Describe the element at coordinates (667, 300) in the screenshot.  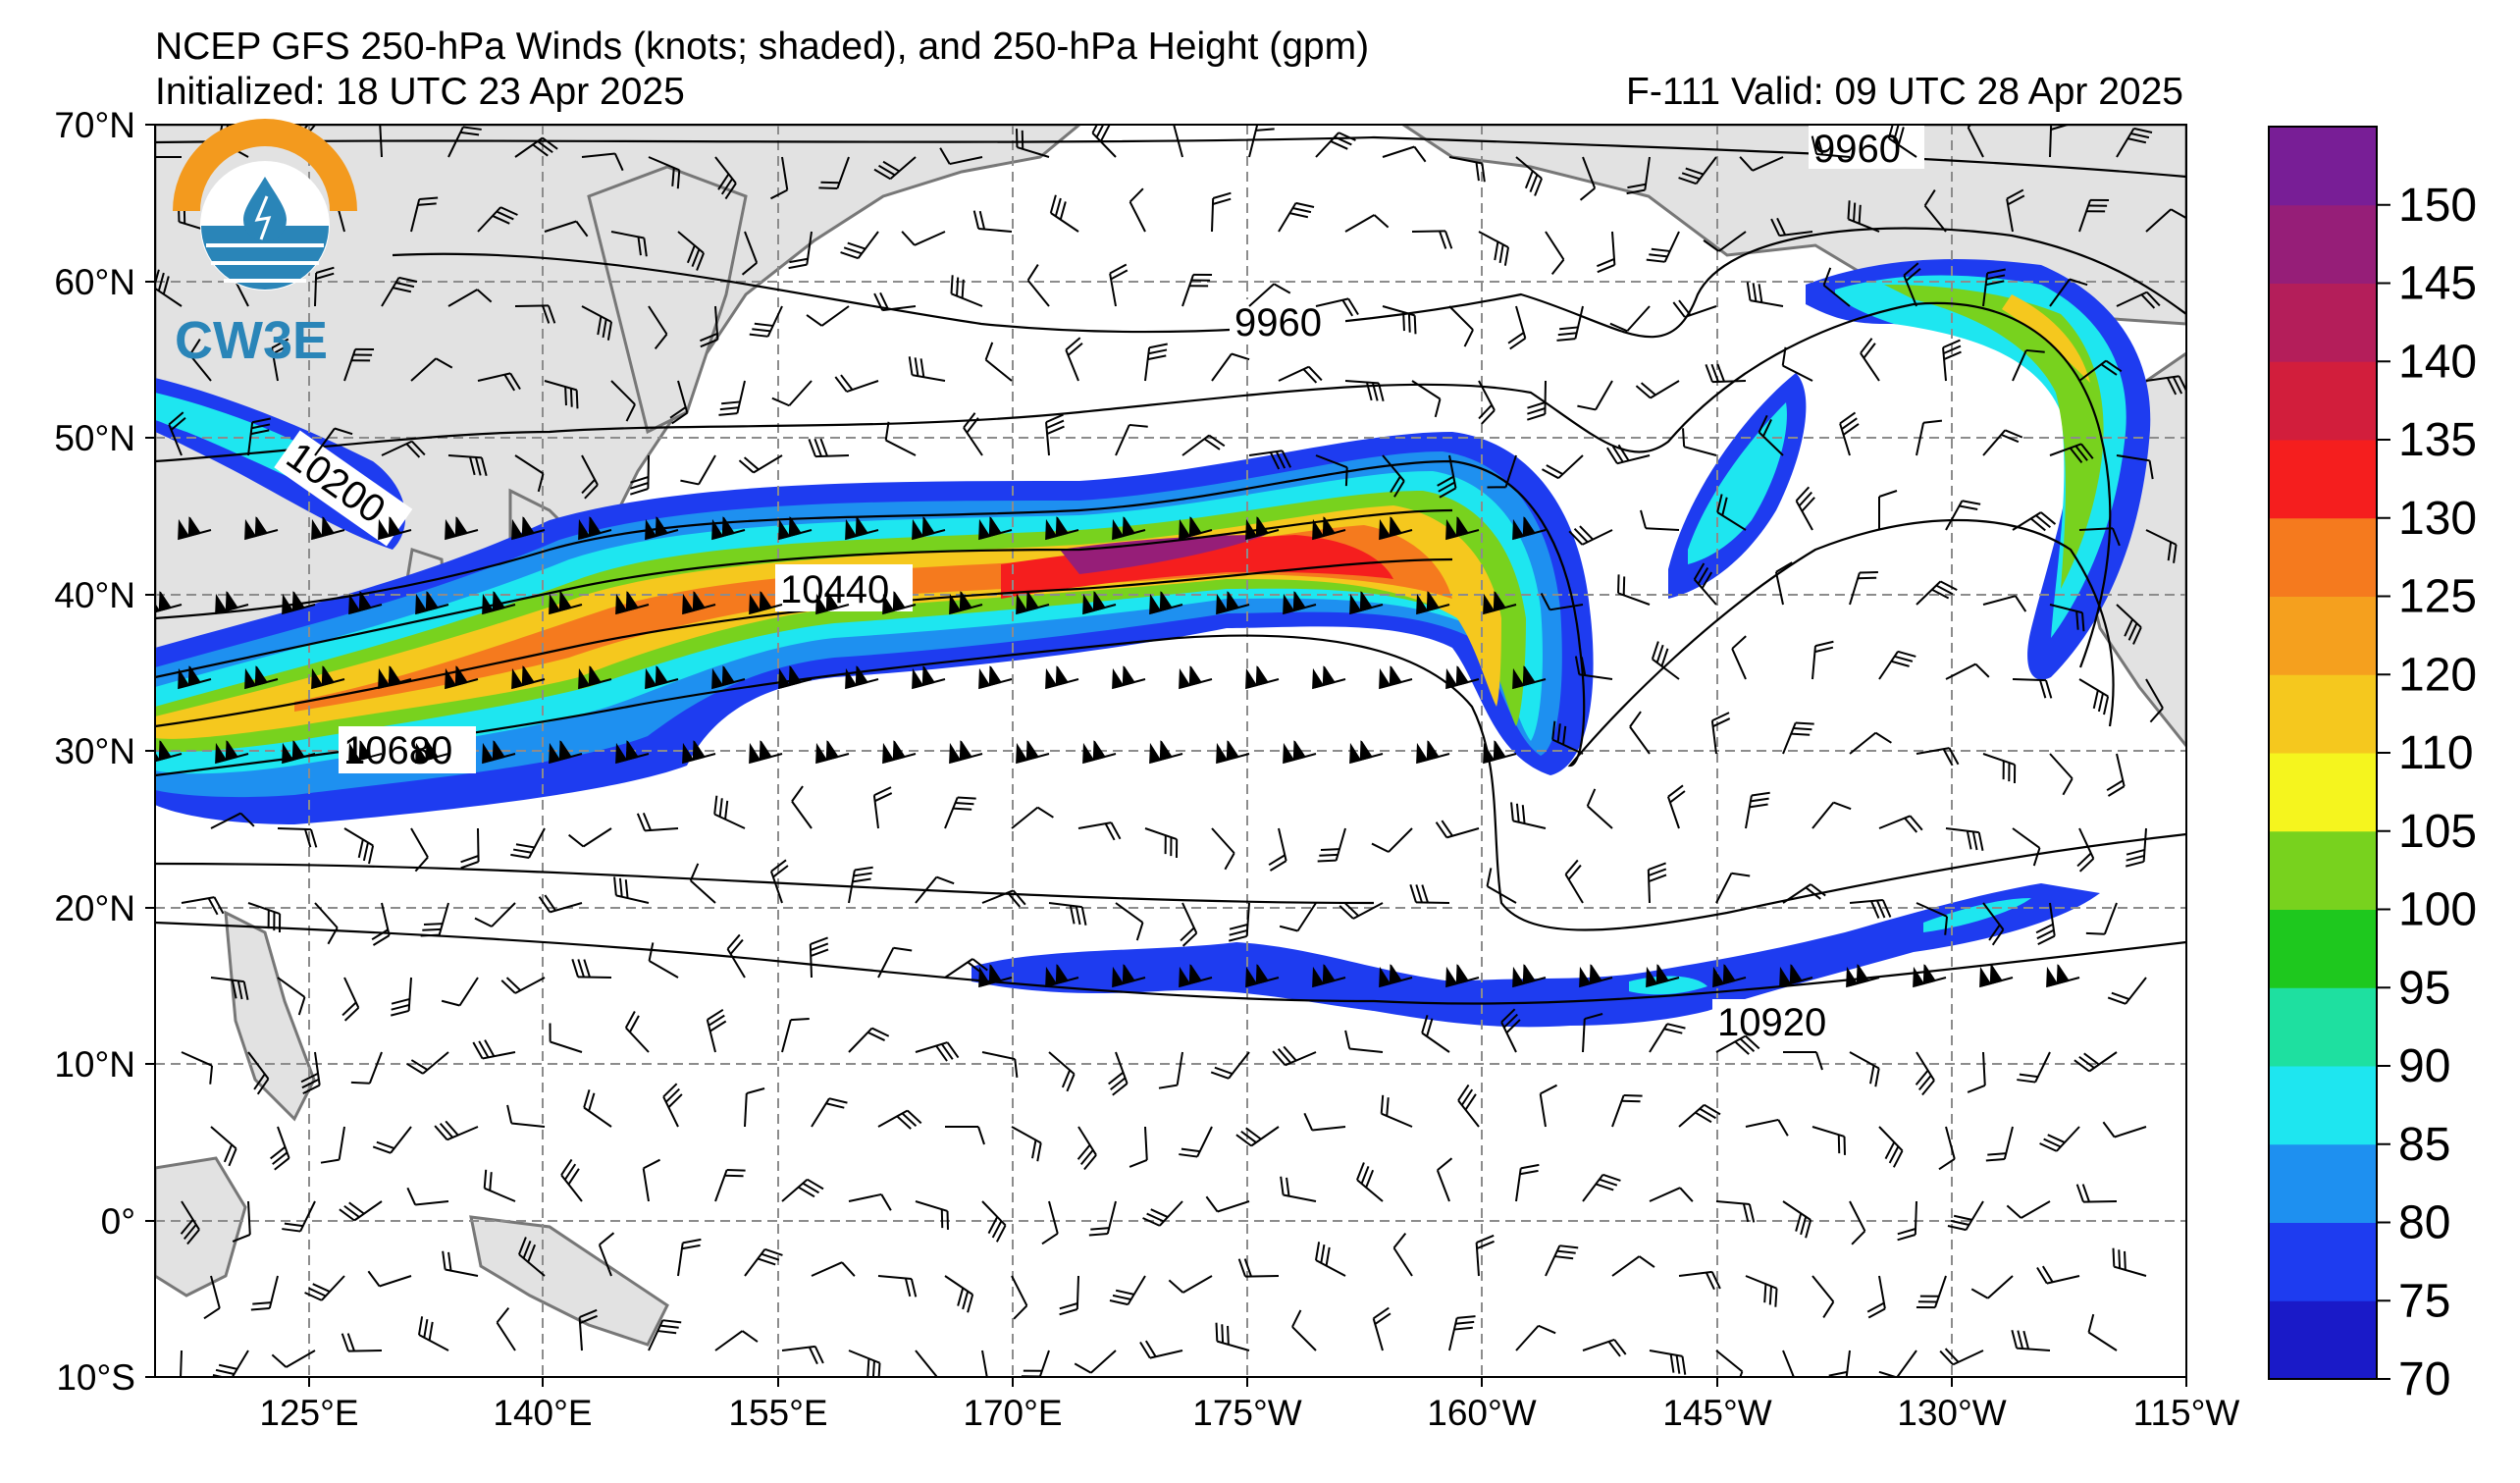
I see `kamchatka` at that location.